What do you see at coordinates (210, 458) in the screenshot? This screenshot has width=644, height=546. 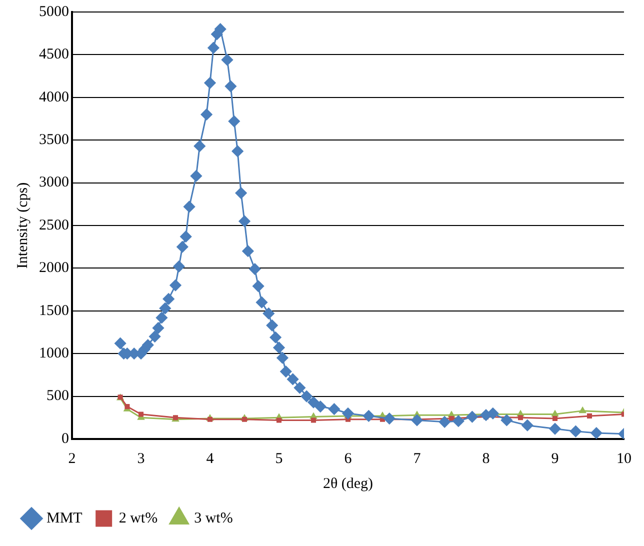 I see `x-tick-label: 4` at bounding box center [210, 458].